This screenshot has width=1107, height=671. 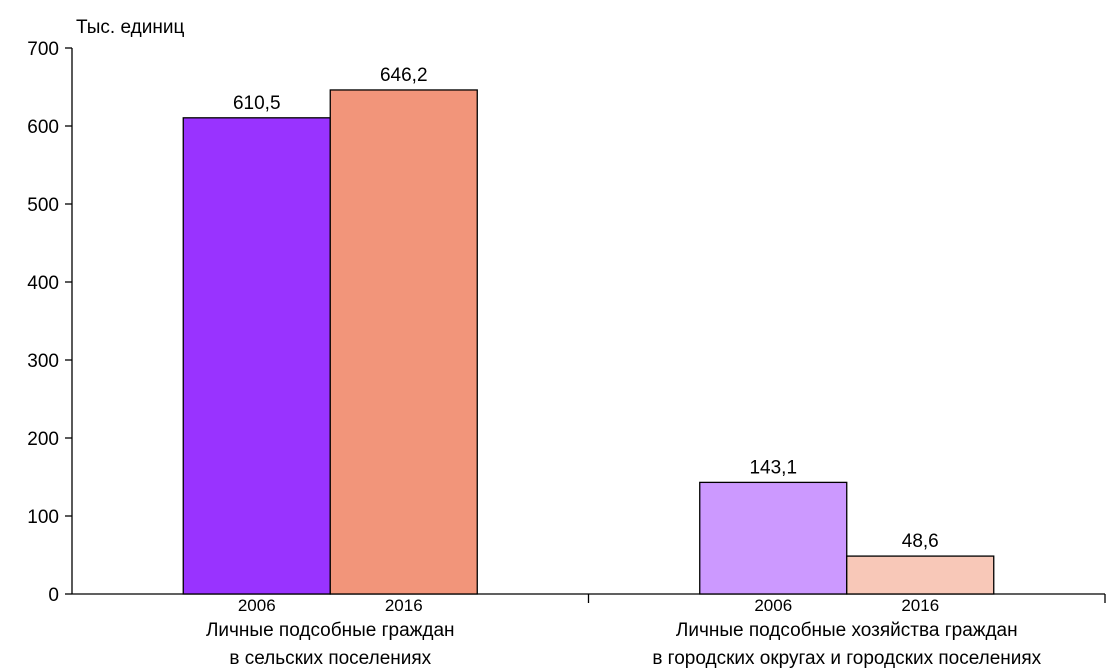 What do you see at coordinates (43, 205) in the screenshot?
I see `y-tick-label: 500` at bounding box center [43, 205].